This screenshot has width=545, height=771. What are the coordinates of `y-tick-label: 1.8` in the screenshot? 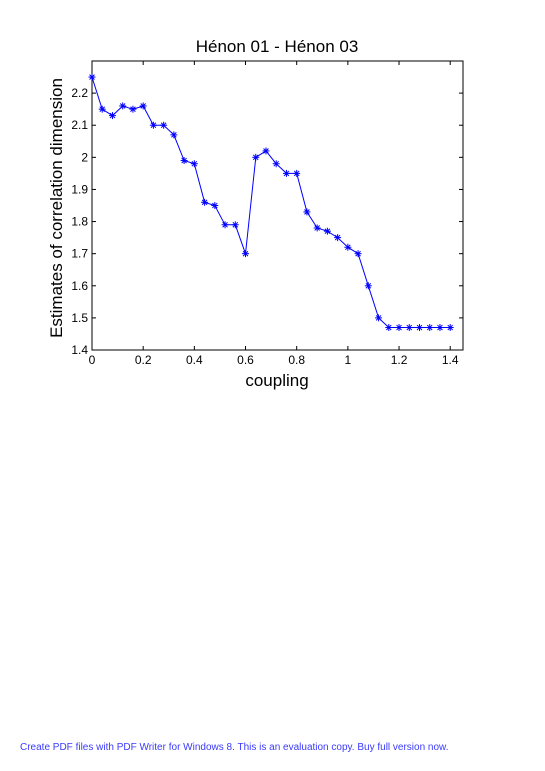 It's located at (79, 222).